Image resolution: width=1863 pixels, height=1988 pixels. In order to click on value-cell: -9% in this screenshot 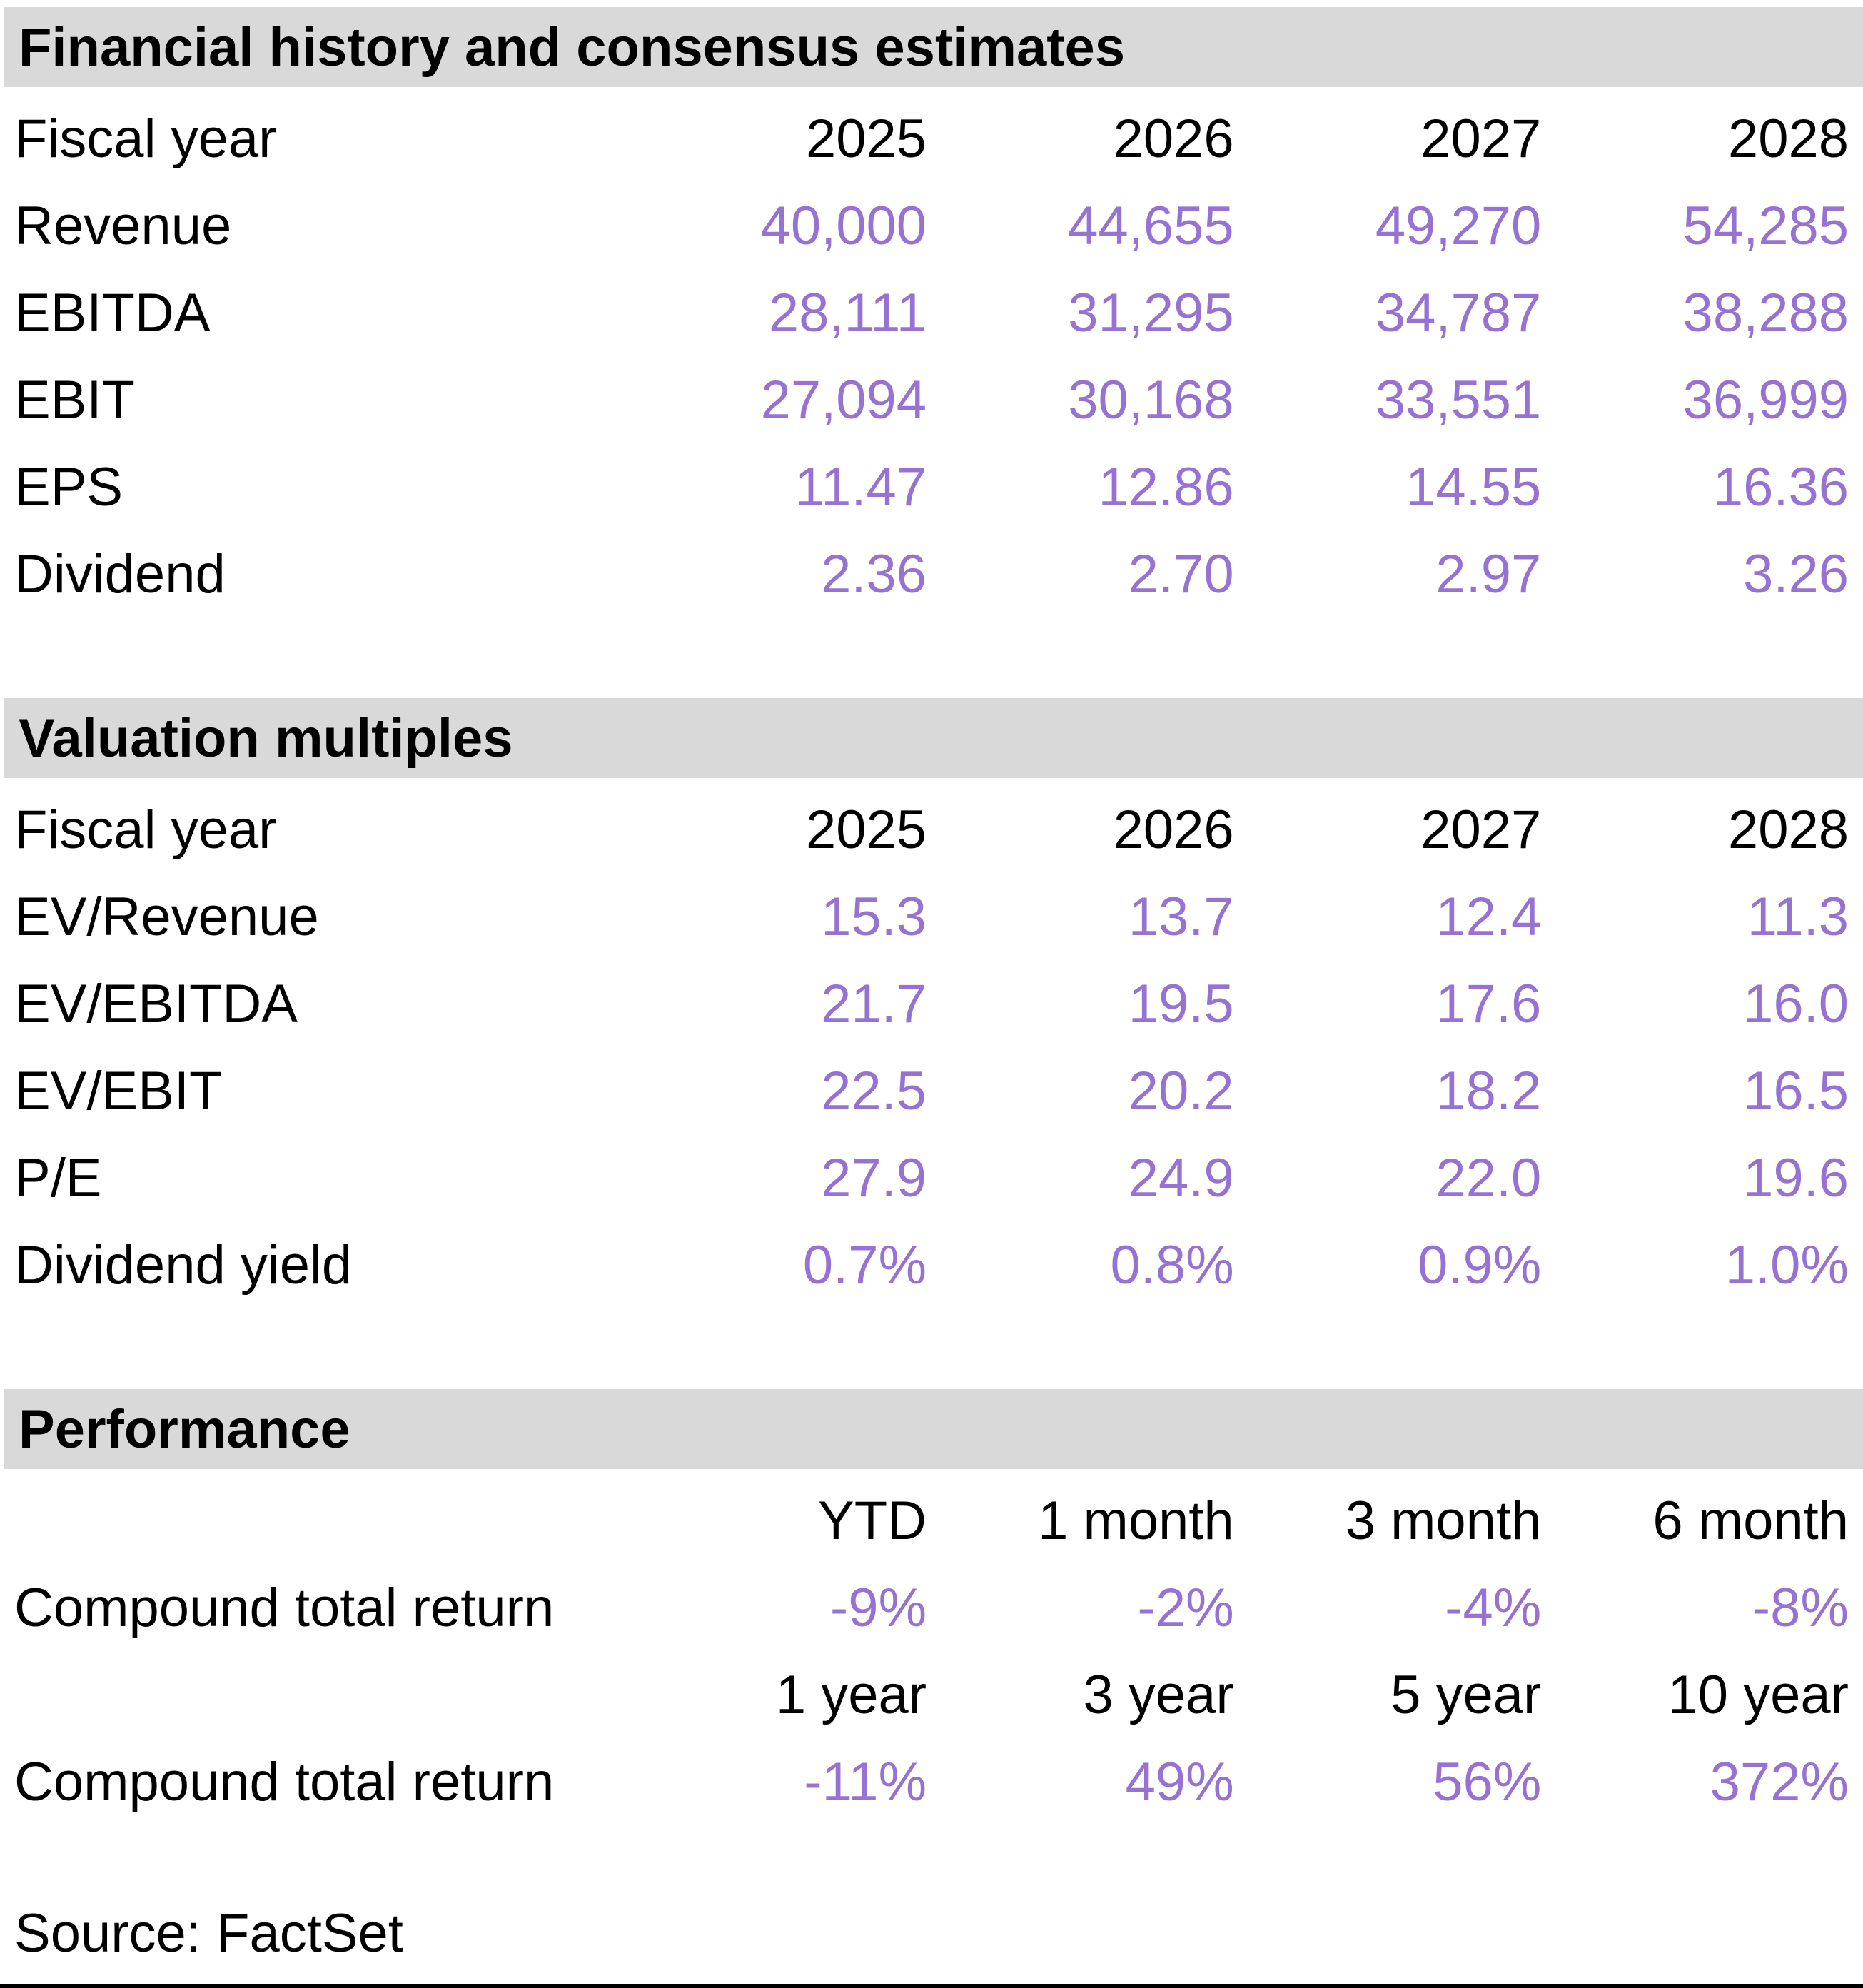, I will do `click(878, 1608)`.